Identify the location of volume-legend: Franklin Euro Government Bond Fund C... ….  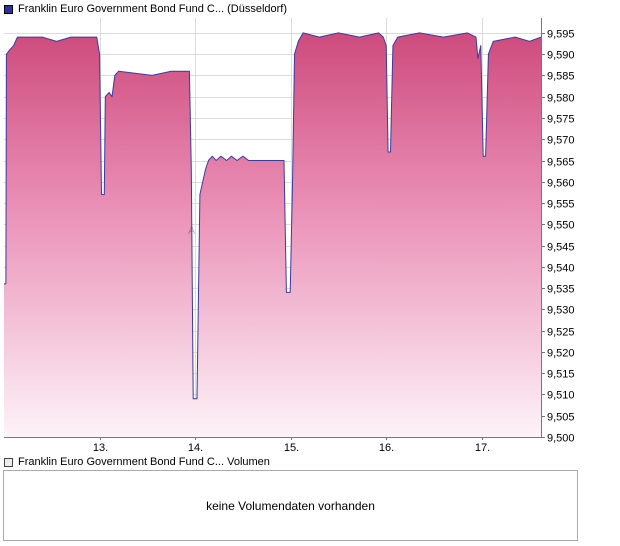
(137, 462).